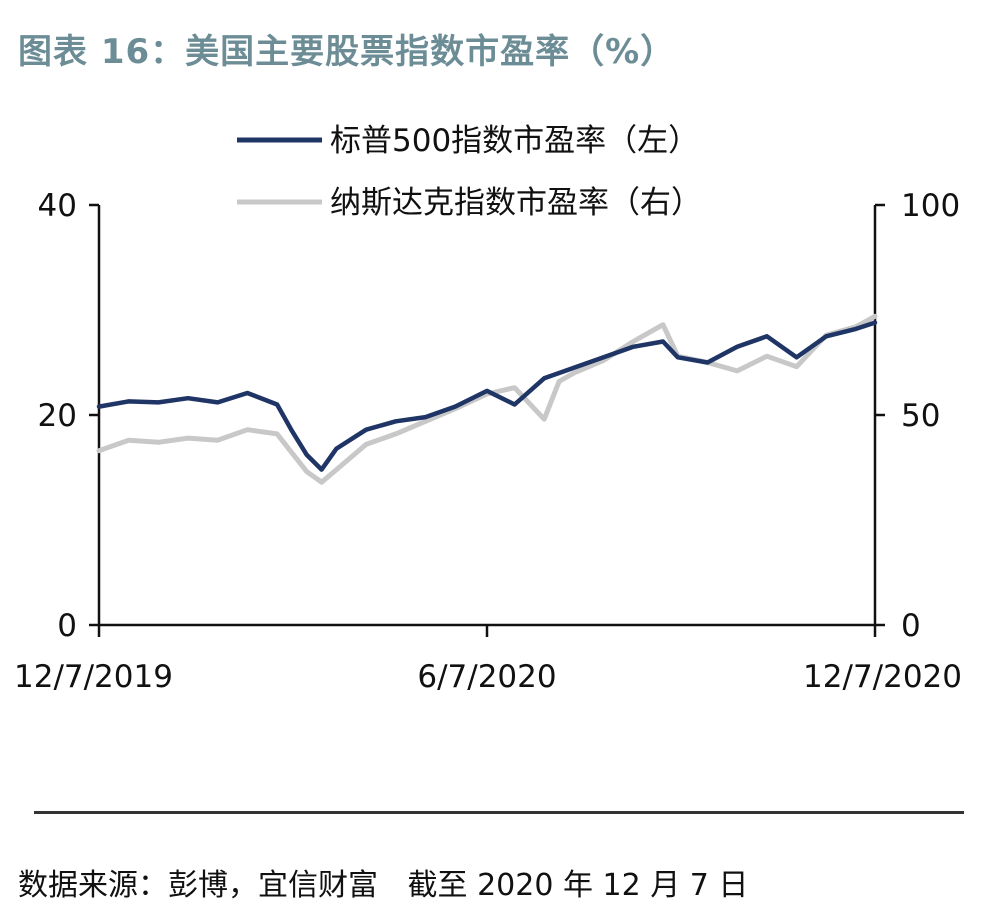 The width and height of the screenshot is (997, 909). I want to click on y-right-tick-label: 50, so click(920, 416).